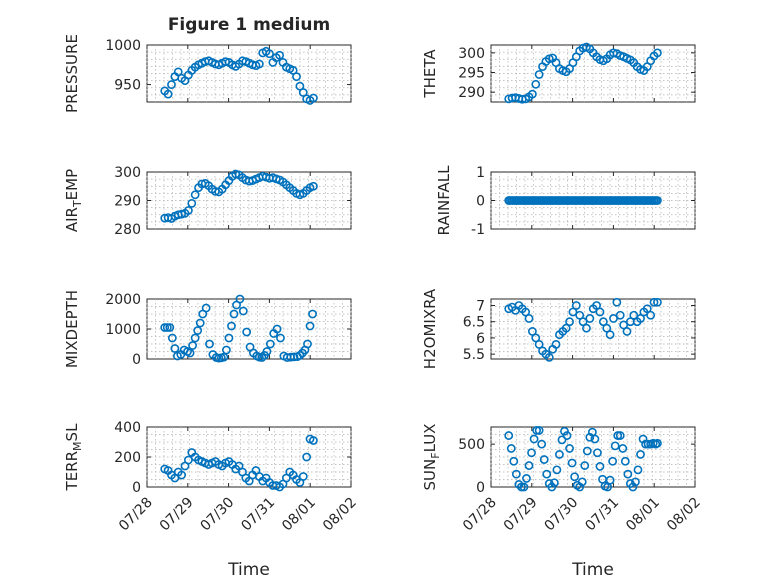 Image resolution: width=778 pixels, height=583 pixels. Describe the element at coordinates (127, 458) in the screenshot. I see `y-tick-label: 200` at that location.